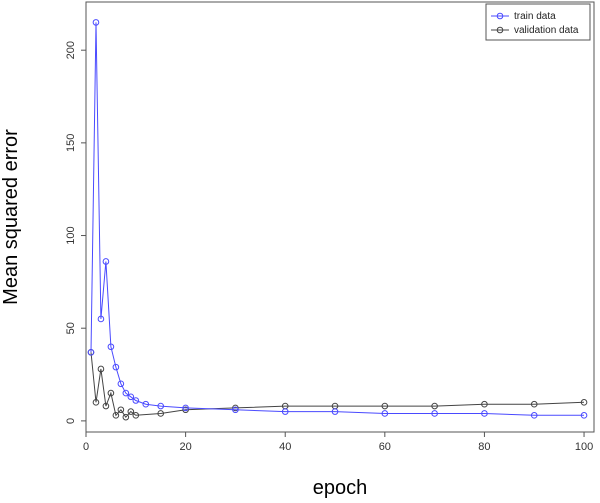 The width and height of the screenshot is (600, 503). I want to click on x-tick-label-4: 80, so click(484, 447).